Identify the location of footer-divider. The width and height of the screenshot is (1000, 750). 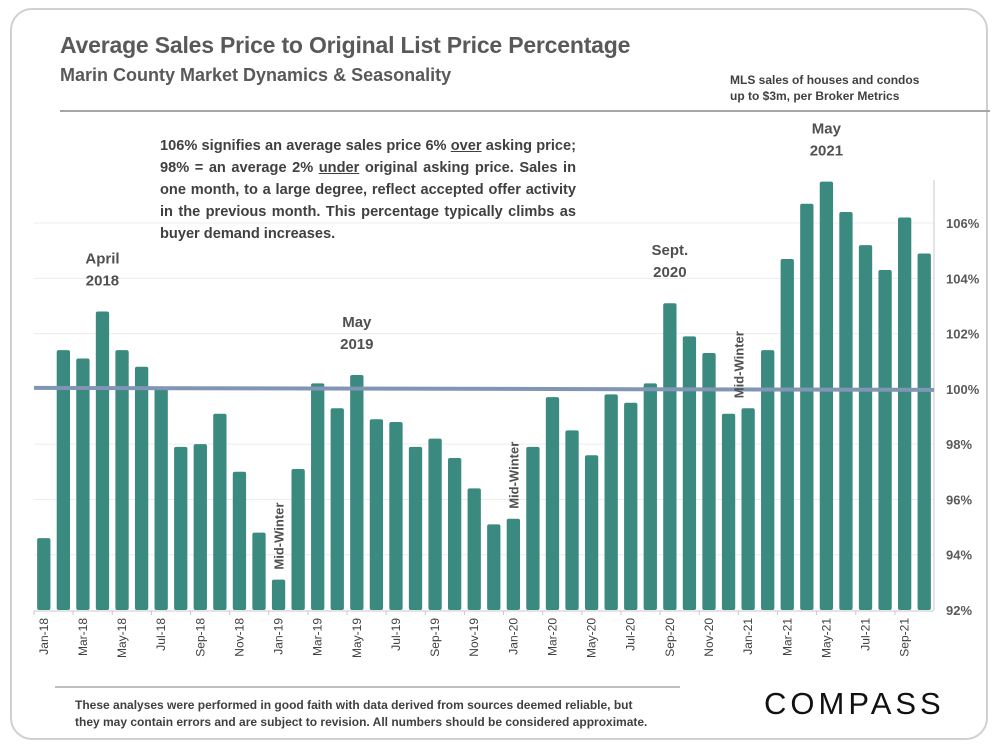
(367, 687).